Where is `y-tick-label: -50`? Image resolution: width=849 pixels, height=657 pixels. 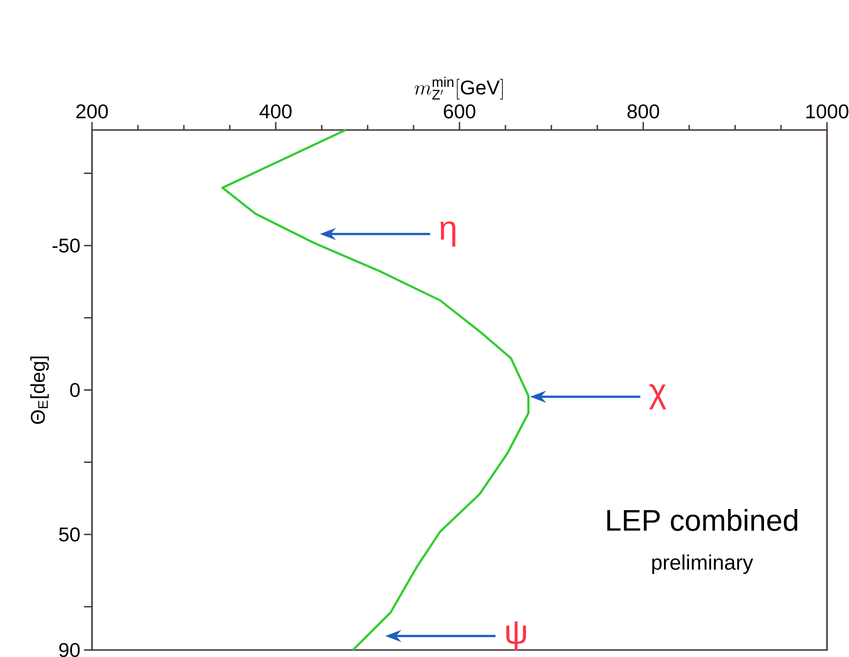 y-tick-label: -50 is located at coordinates (66, 245).